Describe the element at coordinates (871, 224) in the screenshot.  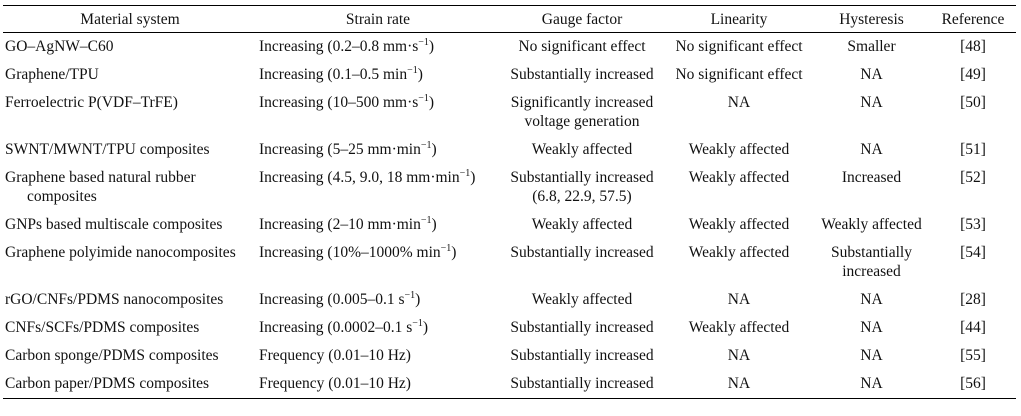
I see `cell-hysteresis: Weakly affected` at that location.